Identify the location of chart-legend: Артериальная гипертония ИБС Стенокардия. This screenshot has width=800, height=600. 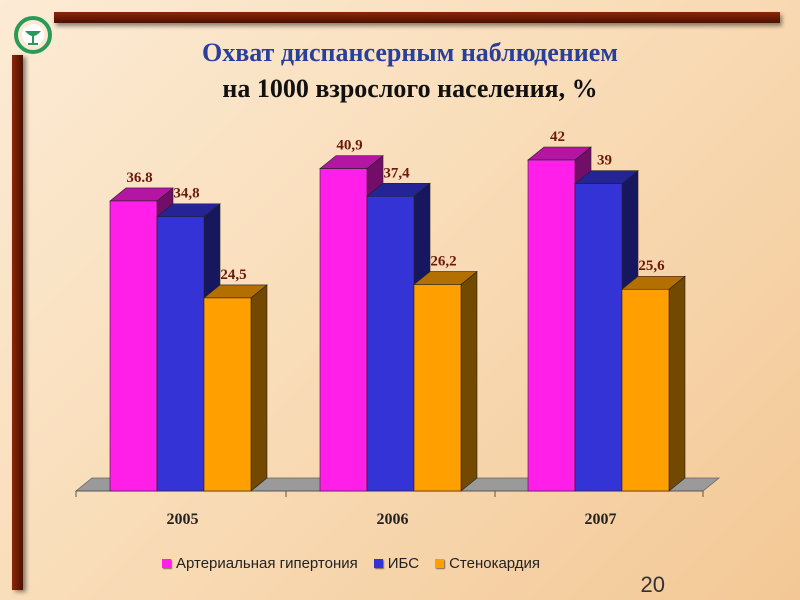
(359, 563).